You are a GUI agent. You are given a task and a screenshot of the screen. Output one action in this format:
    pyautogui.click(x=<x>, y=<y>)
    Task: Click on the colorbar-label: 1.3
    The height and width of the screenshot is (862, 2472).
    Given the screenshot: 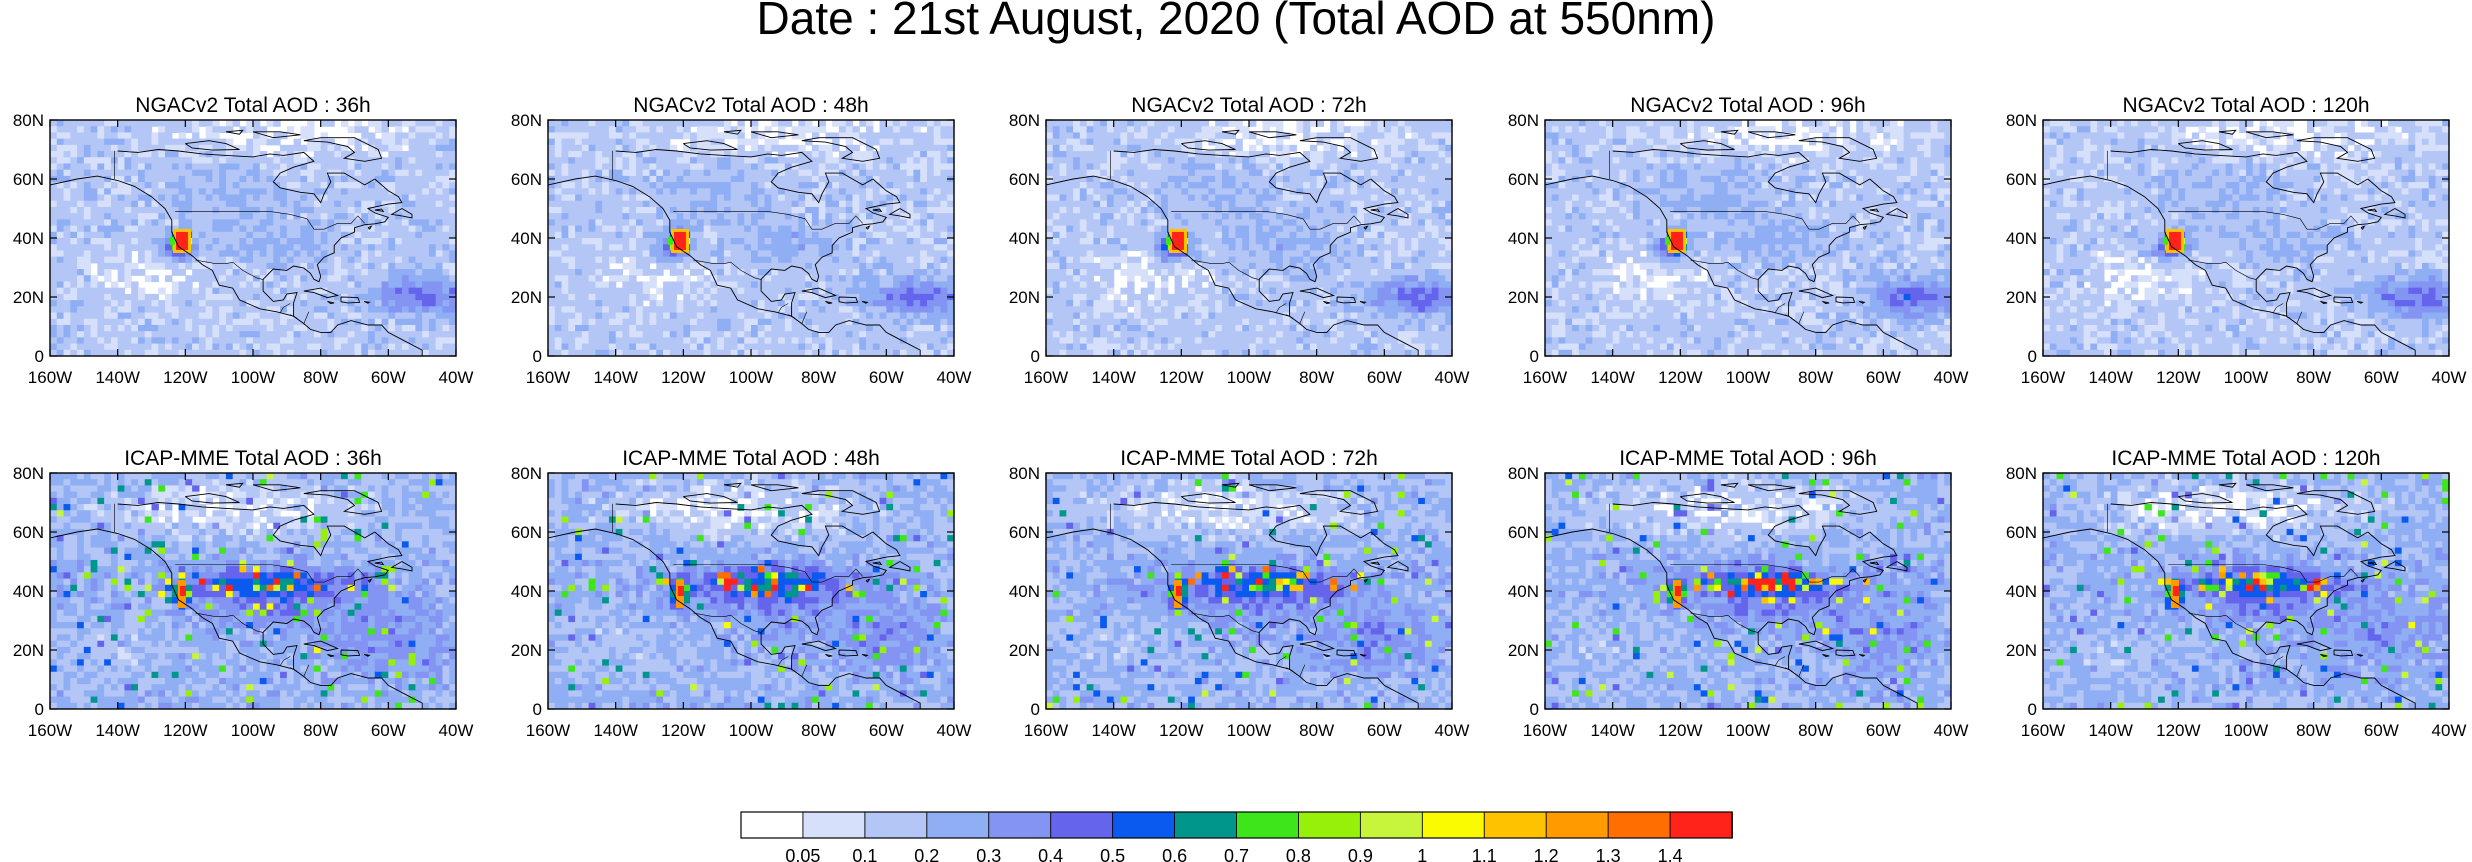 What is the action you would take?
    pyautogui.click(x=1608, y=854)
    